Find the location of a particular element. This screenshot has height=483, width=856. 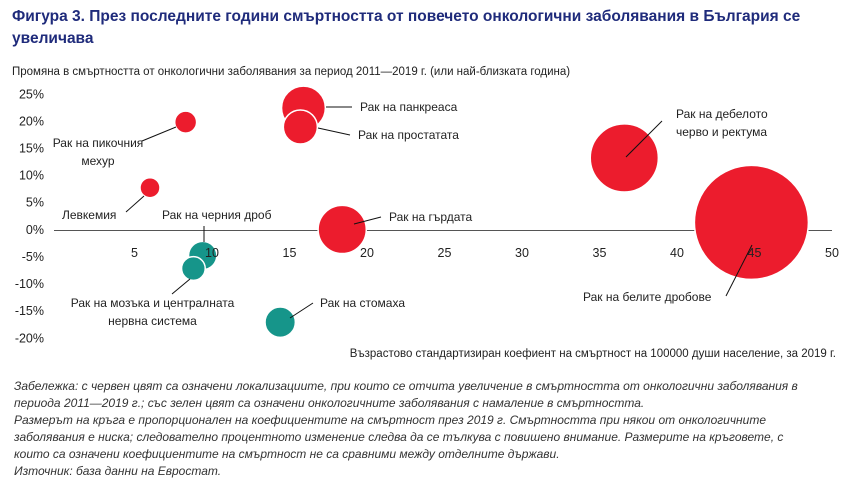

x-tick-label: 10 is located at coordinates (212, 253).